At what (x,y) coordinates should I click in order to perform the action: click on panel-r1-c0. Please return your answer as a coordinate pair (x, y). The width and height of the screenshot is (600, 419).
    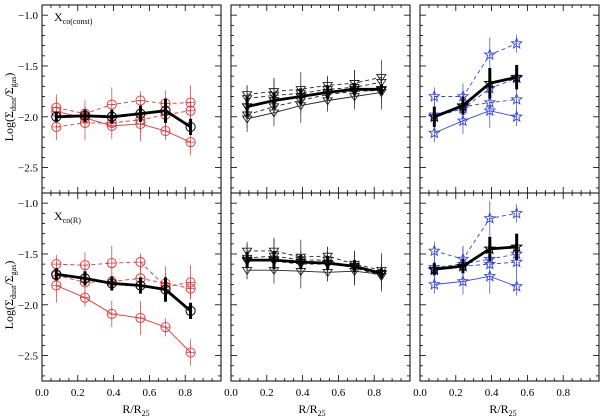
    Looking at the image, I should click on (131, 287).